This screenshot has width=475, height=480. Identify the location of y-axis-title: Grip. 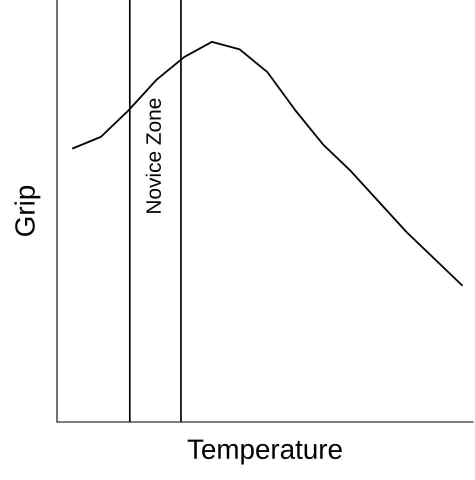
(27, 211).